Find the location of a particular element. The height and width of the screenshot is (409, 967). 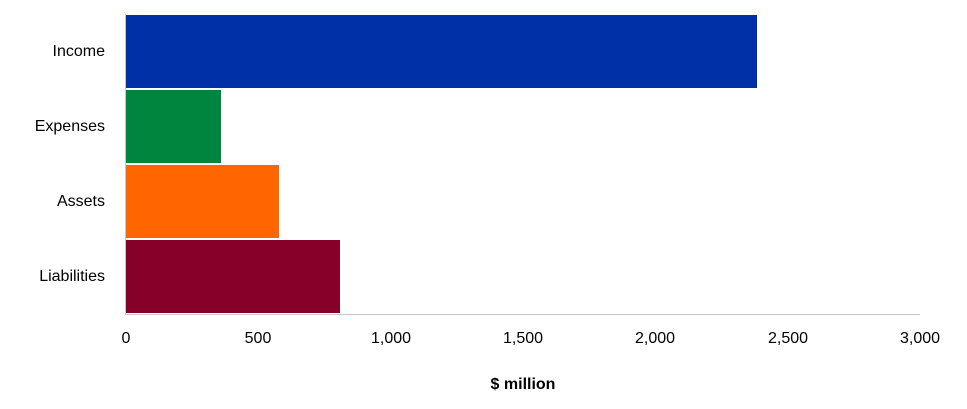

y-label-expenses: Expenses is located at coordinates (69, 126).